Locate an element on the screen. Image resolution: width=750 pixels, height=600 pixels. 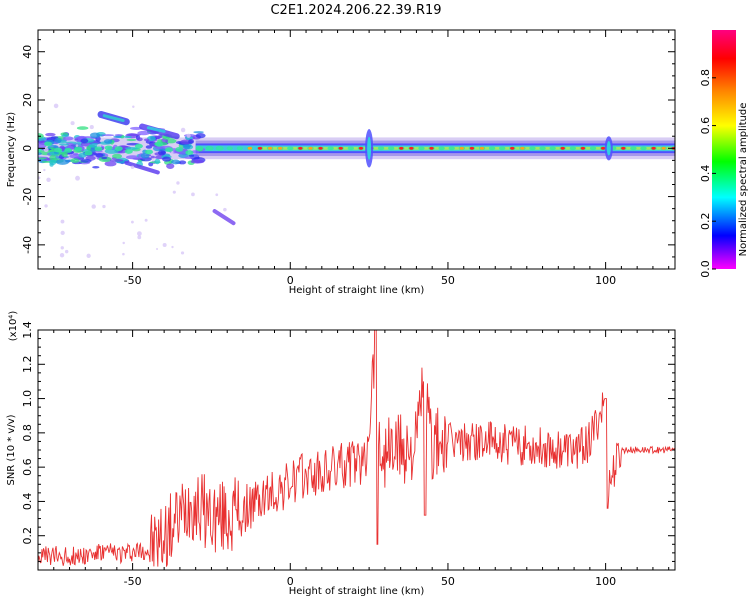
snr-ytick-label: 0.8 is located at coordinates (27, 433).